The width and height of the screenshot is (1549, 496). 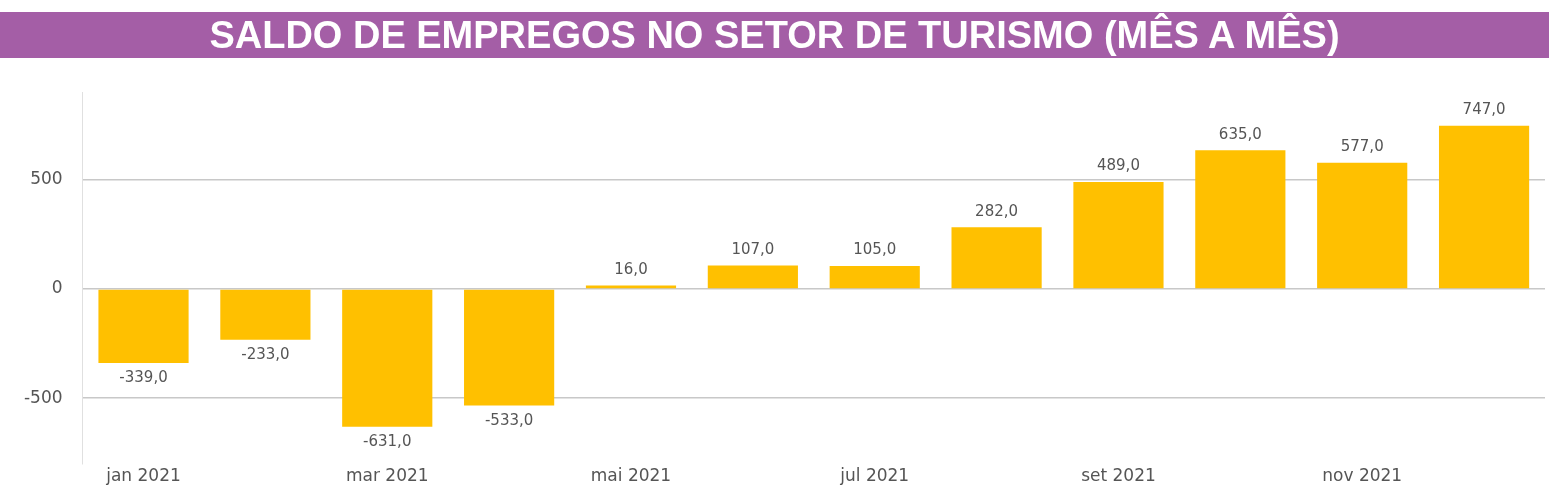 What do you see at coordinates (143, 475) in the screenshot?
I see `x-tick-label: jan 2021` at bounding box center [143, 475].